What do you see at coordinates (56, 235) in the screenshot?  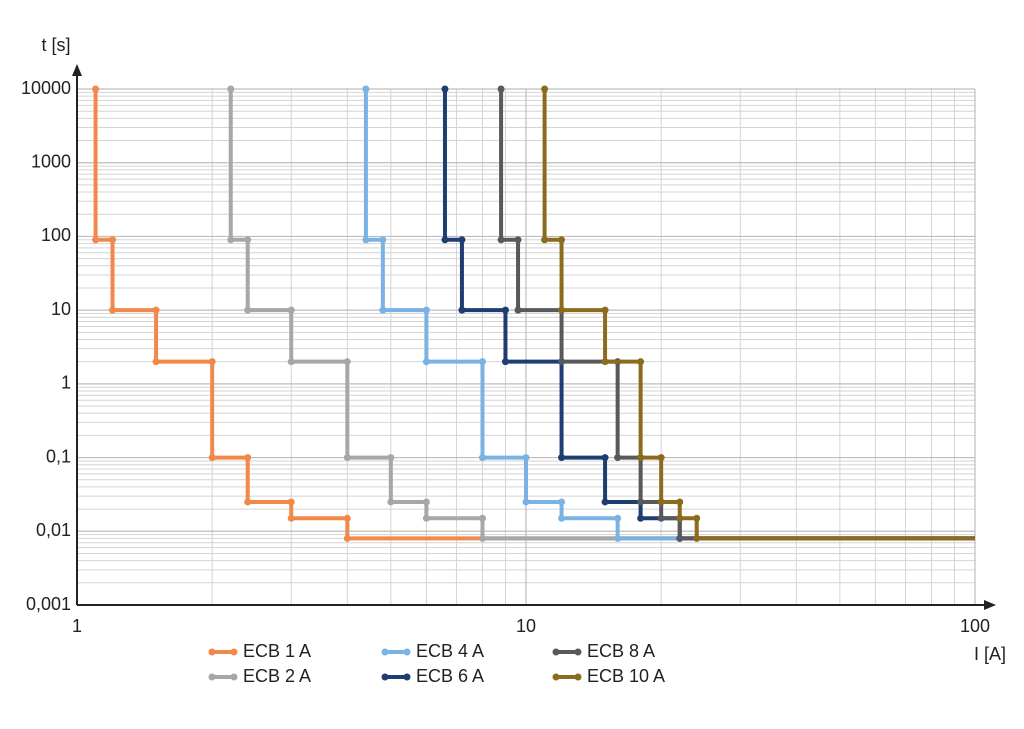 I see `y-tick-label: 100` at bounding box center [56, 235].